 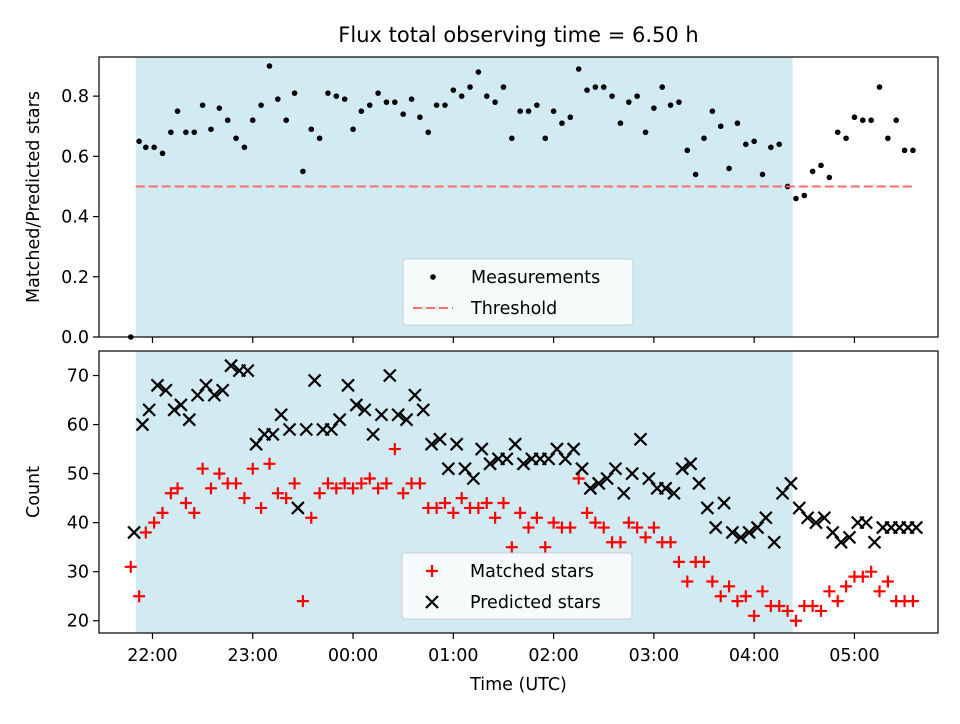 I want to click on x-tick-label: 05:00, so click(x=854, y=656).